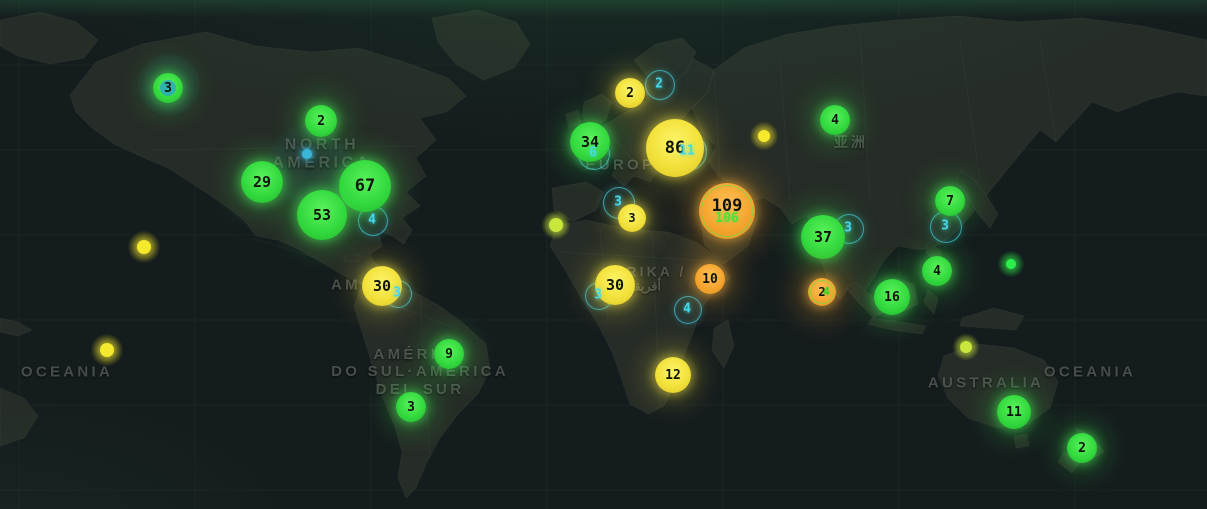  I want to click on attack-count: 34, so click(590, 141).